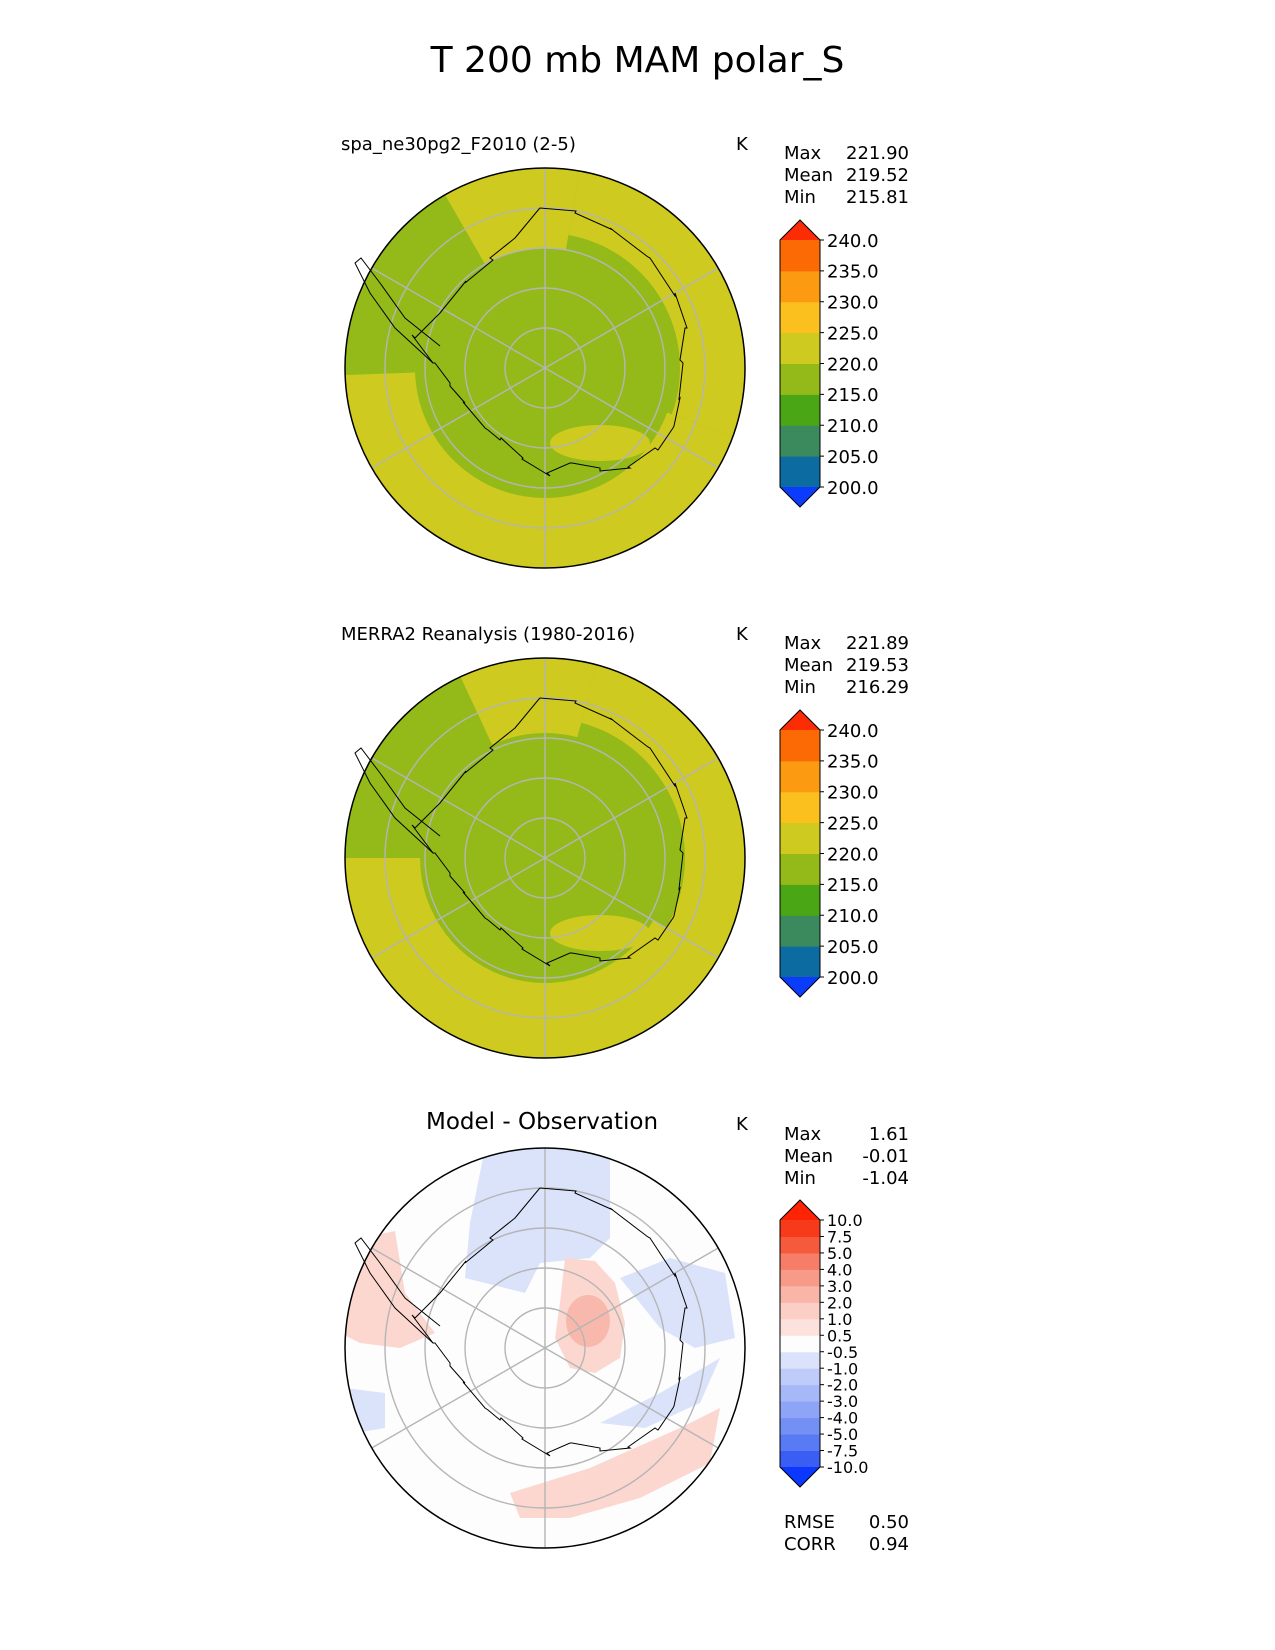 The image size is (1275, 1650). I want to click on stat-mean-row: Mean 219.52, so click(846, 176).